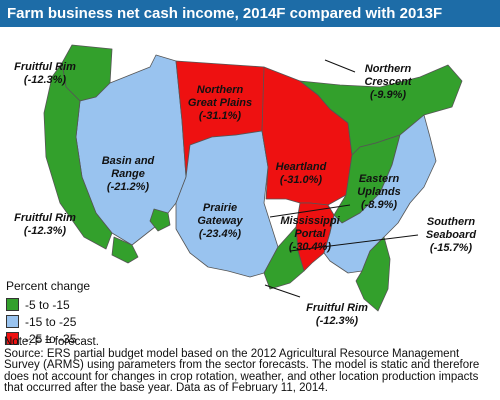 The image size is (500, 400). What do you see at coordinates (48, 286) in the screenshot?
I see `legend-title: Percent change` at bounding box center [48, 286].